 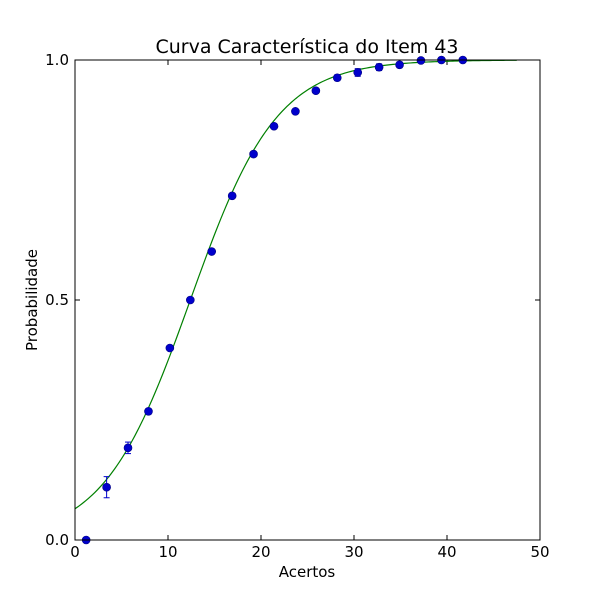 What do you see at coordinates (167, 552) in the screenshot?
I see `x-tick-label: 10` at bounding box center [167, 552].